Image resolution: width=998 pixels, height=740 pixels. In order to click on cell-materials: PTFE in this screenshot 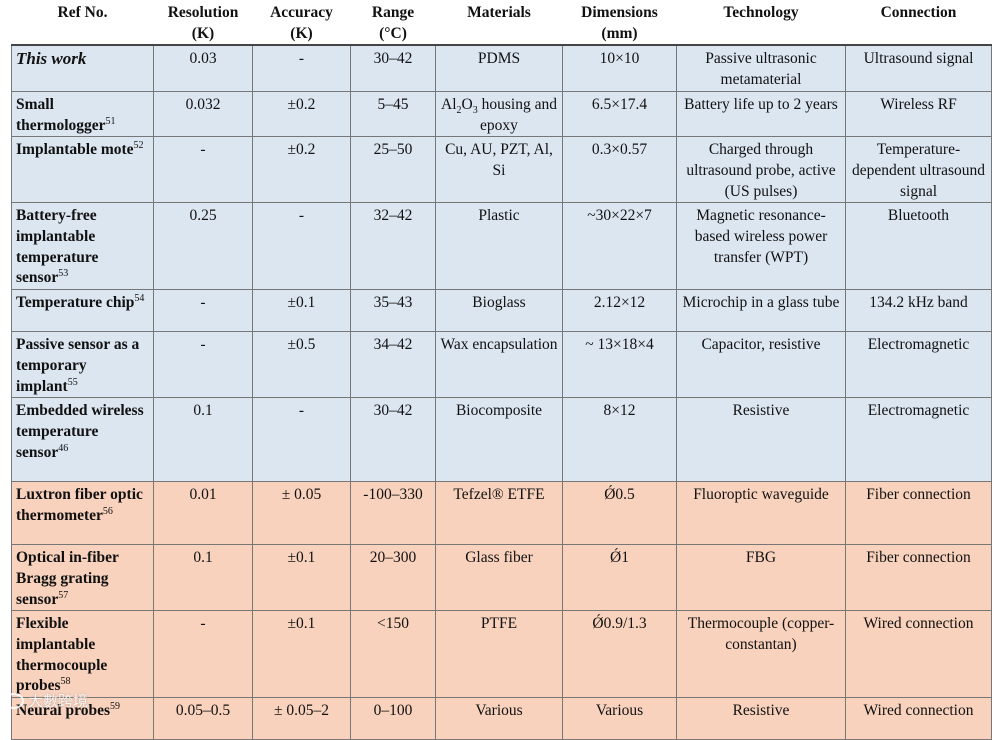, I will do `click(499, 654)`.